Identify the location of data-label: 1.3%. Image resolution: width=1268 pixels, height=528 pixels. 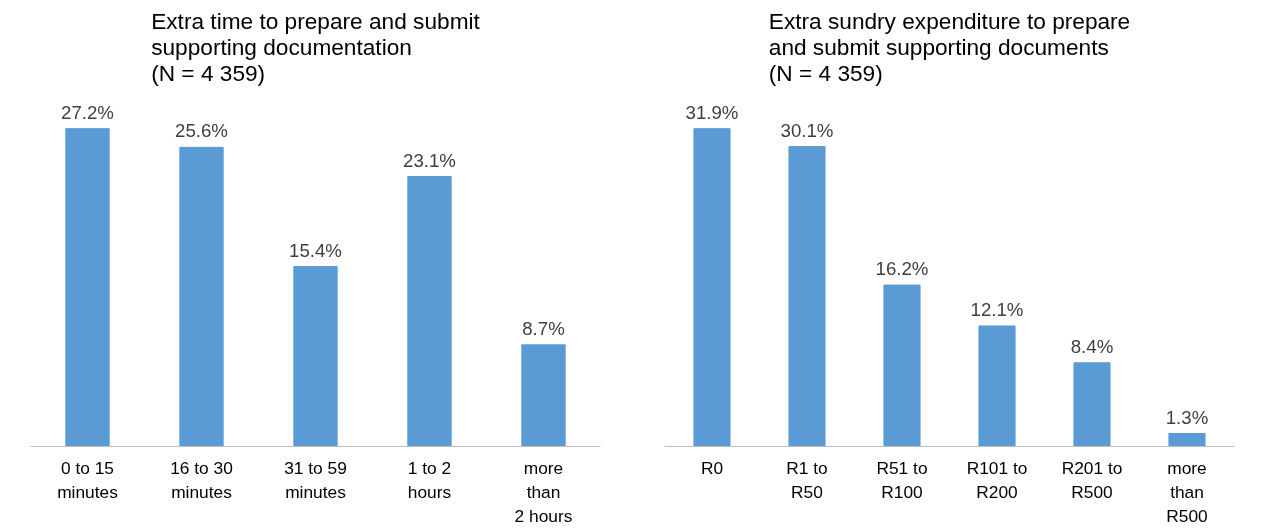
(1187, 417).